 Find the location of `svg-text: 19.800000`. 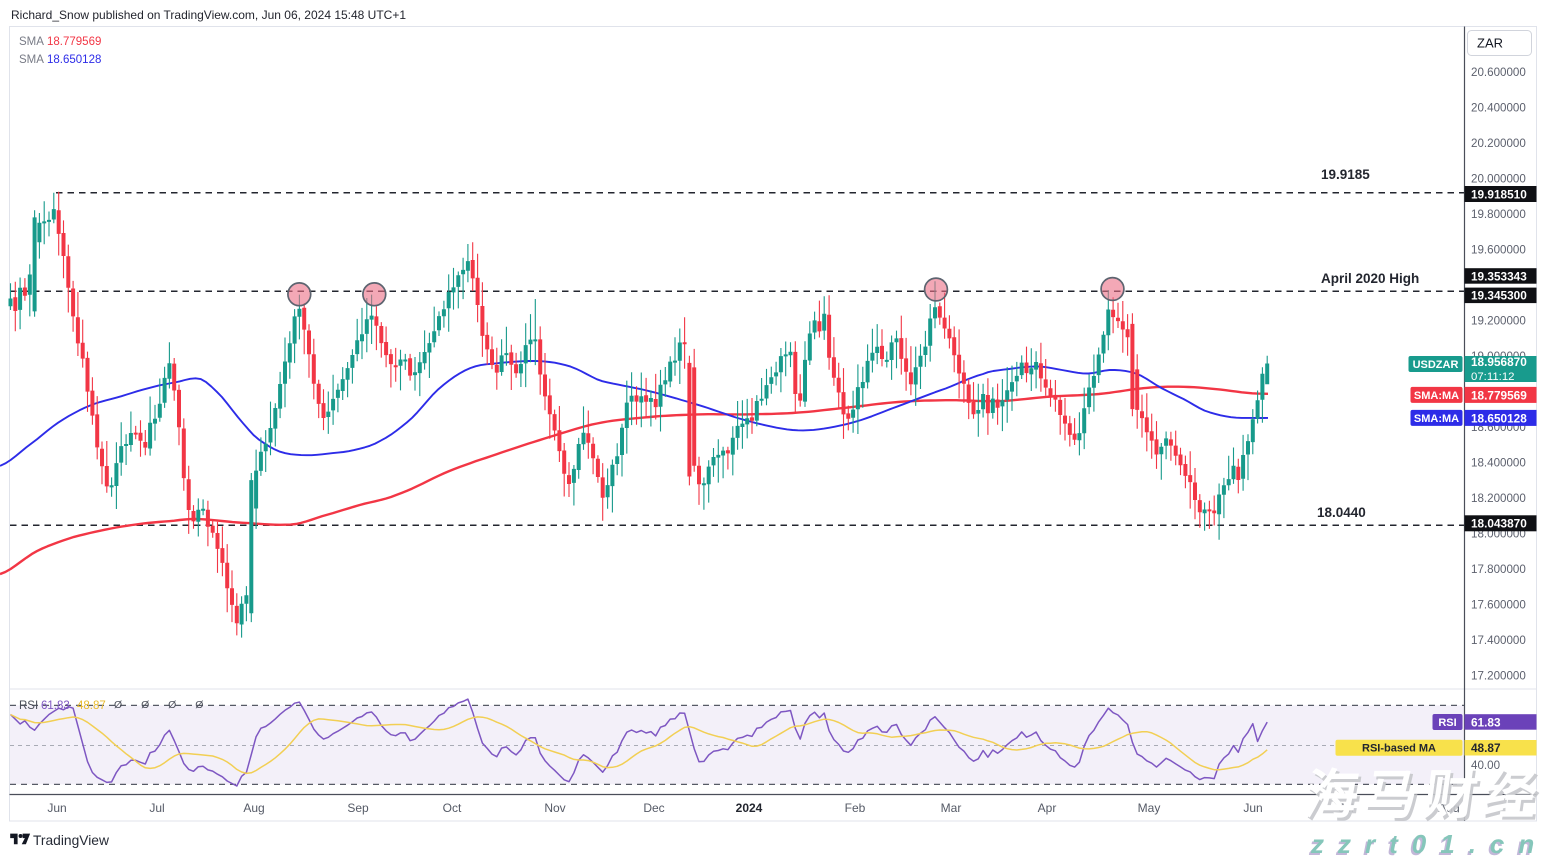

svg-text: 19.800000 is located at coordinates (1498, 214).